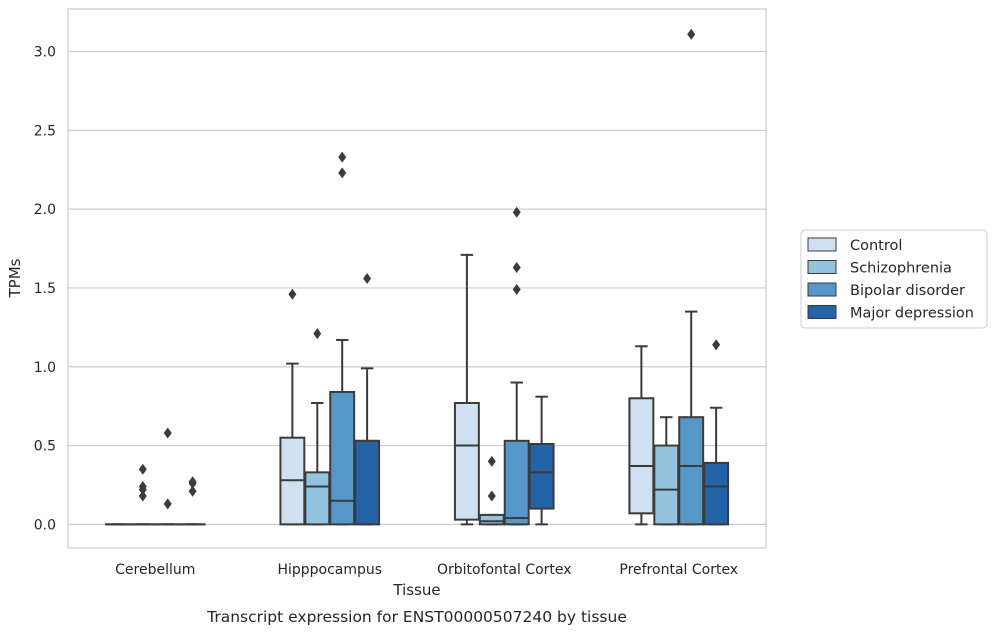 The width and height of the screenshot is (997, 634). I want to click on y-tick-labels: 0.0 0.5 1.0 1.5 2.0 2.5 3.0, so click(45, 289).